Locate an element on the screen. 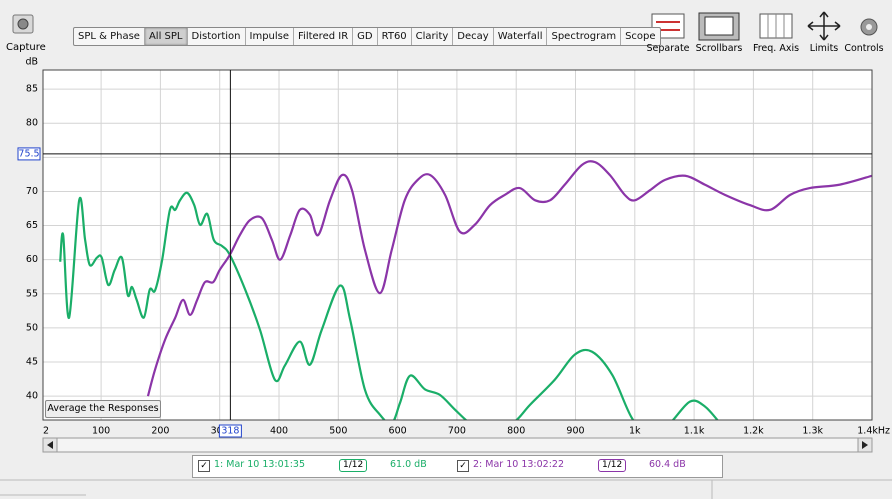 The height and width of the screenshot is (499, 892). y-tick-label: 65 is located at coordinates (32, 225).